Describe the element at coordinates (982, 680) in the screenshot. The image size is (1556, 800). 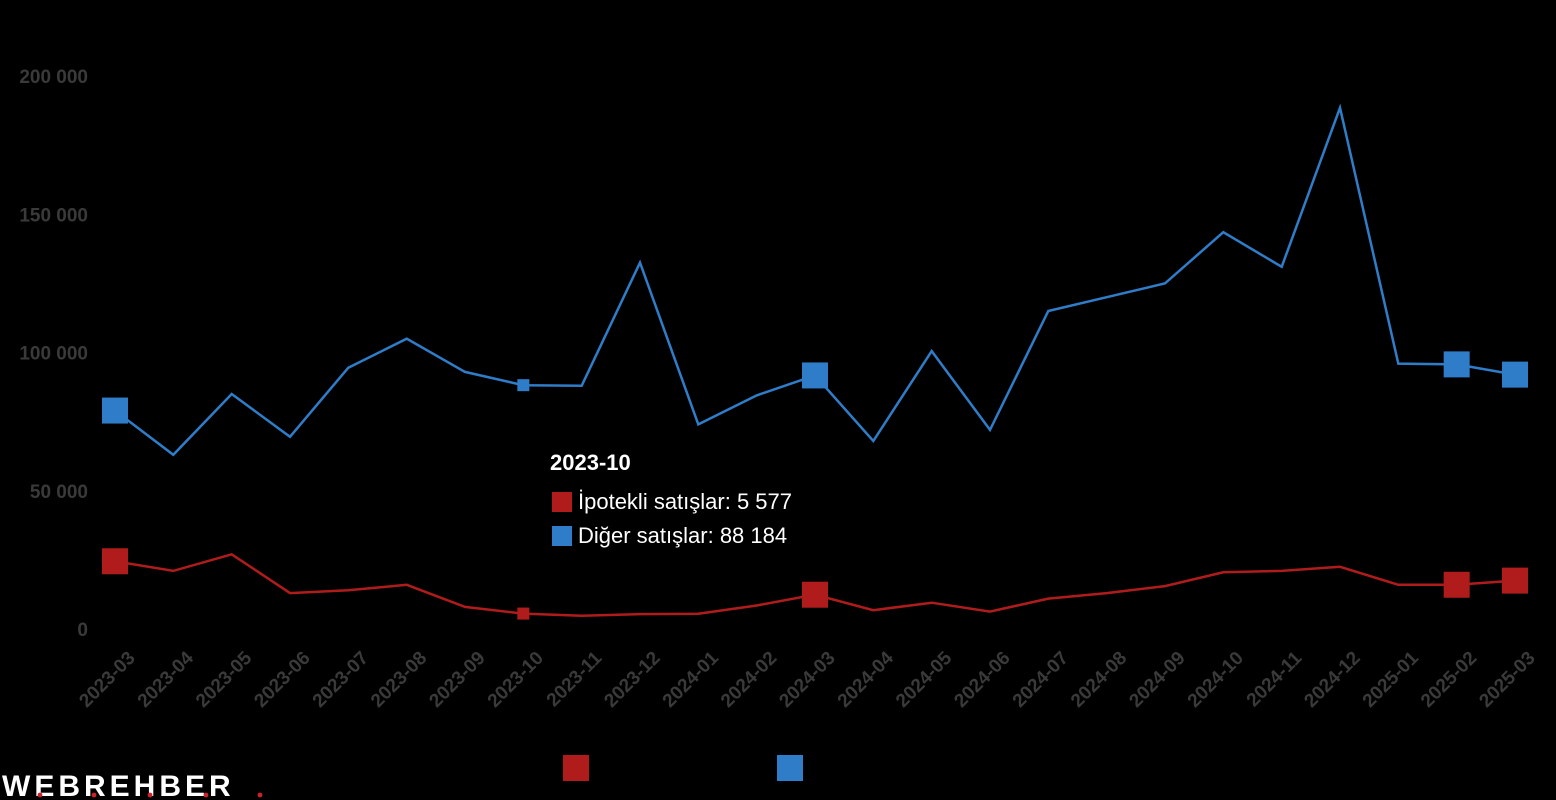
I see `x-tick-label: 2024-06` at that location.